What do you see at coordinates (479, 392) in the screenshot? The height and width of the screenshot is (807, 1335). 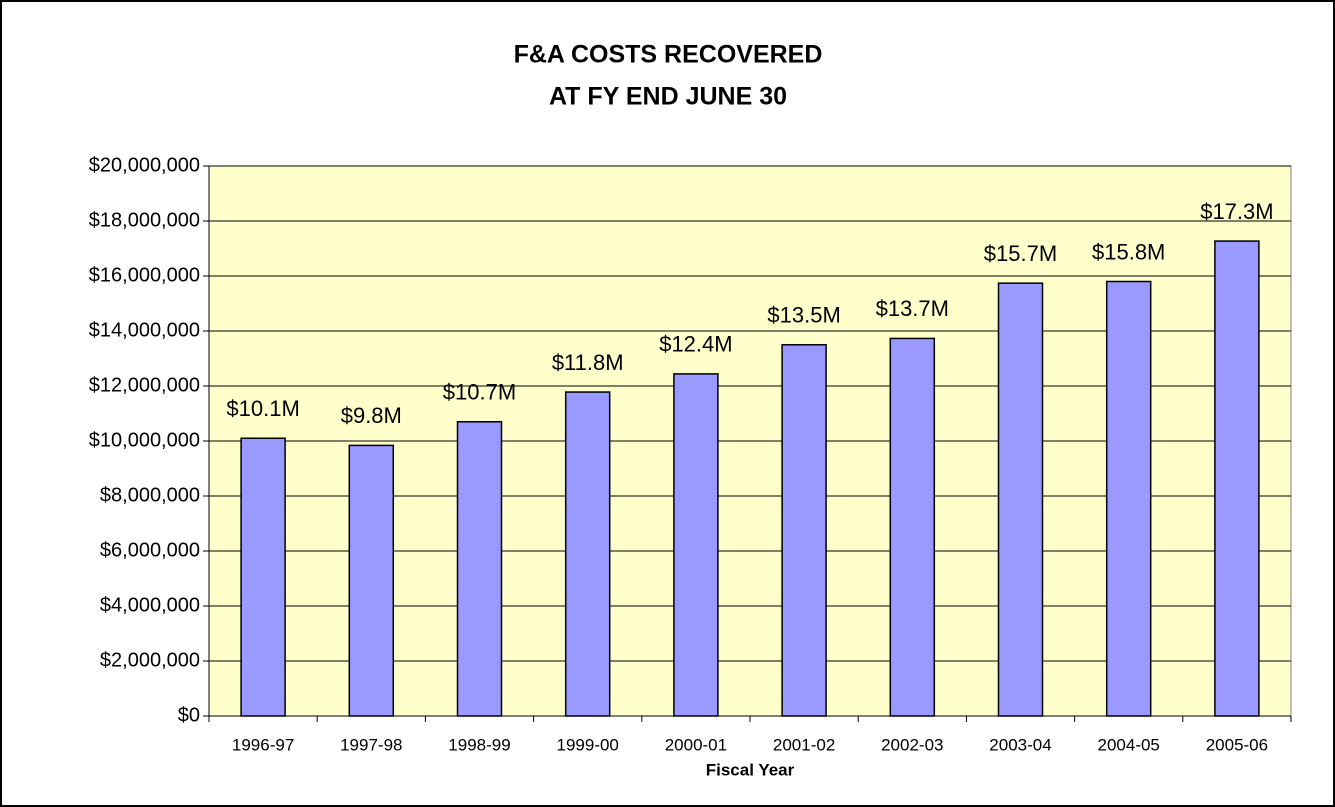 I see `data-label: $10.7M` at bounding box center [479, 392].